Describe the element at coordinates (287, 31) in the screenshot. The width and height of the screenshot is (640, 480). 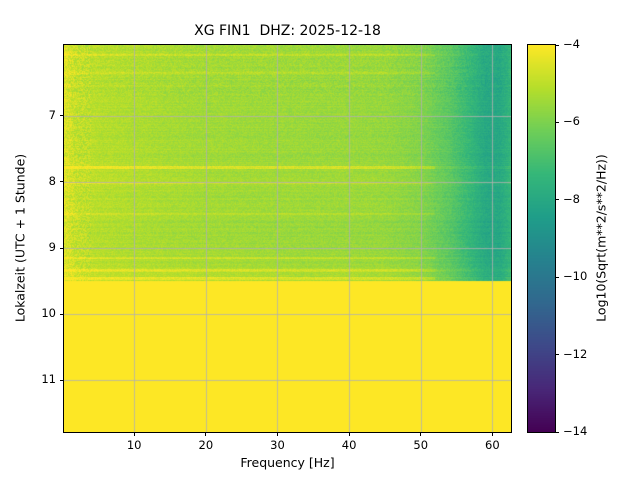
I see `chart-title: XG FIN1 DHZ: 2025-12-18` at that location.